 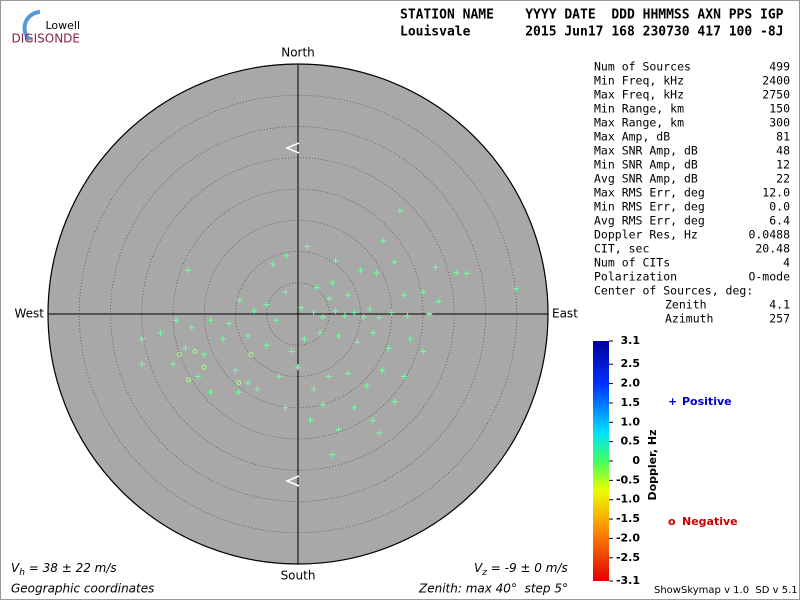 I want to click on stat-value: 48, so click(x=783, y=151).